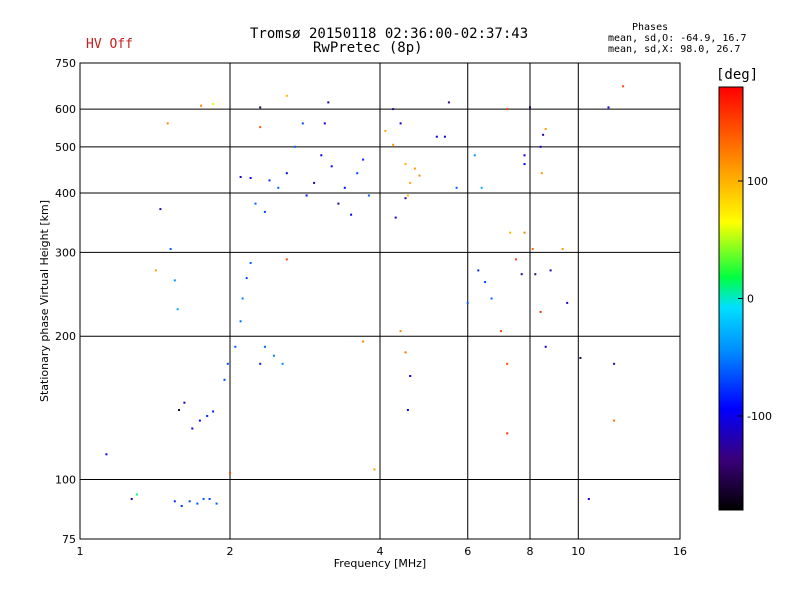 The height and width of the screenshot is (600, 800). Describe the element at coordinates (65, 193) in the screenshot. I see `y-tick-label: 400` at that location.